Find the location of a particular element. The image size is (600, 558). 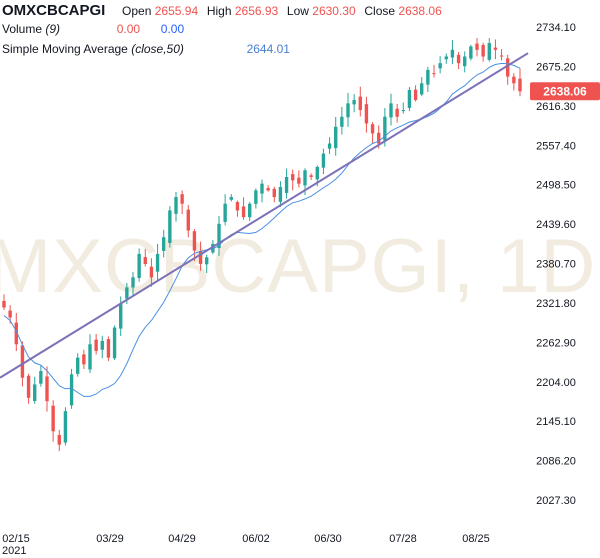

volume-label: Volume is located at coordinates (22, 29).